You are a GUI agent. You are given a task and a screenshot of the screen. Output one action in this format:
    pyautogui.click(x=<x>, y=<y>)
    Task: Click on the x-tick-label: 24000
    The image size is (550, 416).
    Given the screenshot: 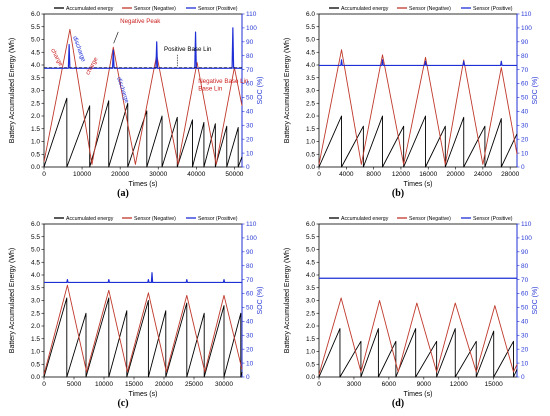 What is the action you would take?
    pyautogui.click(x=483, y=174)
    